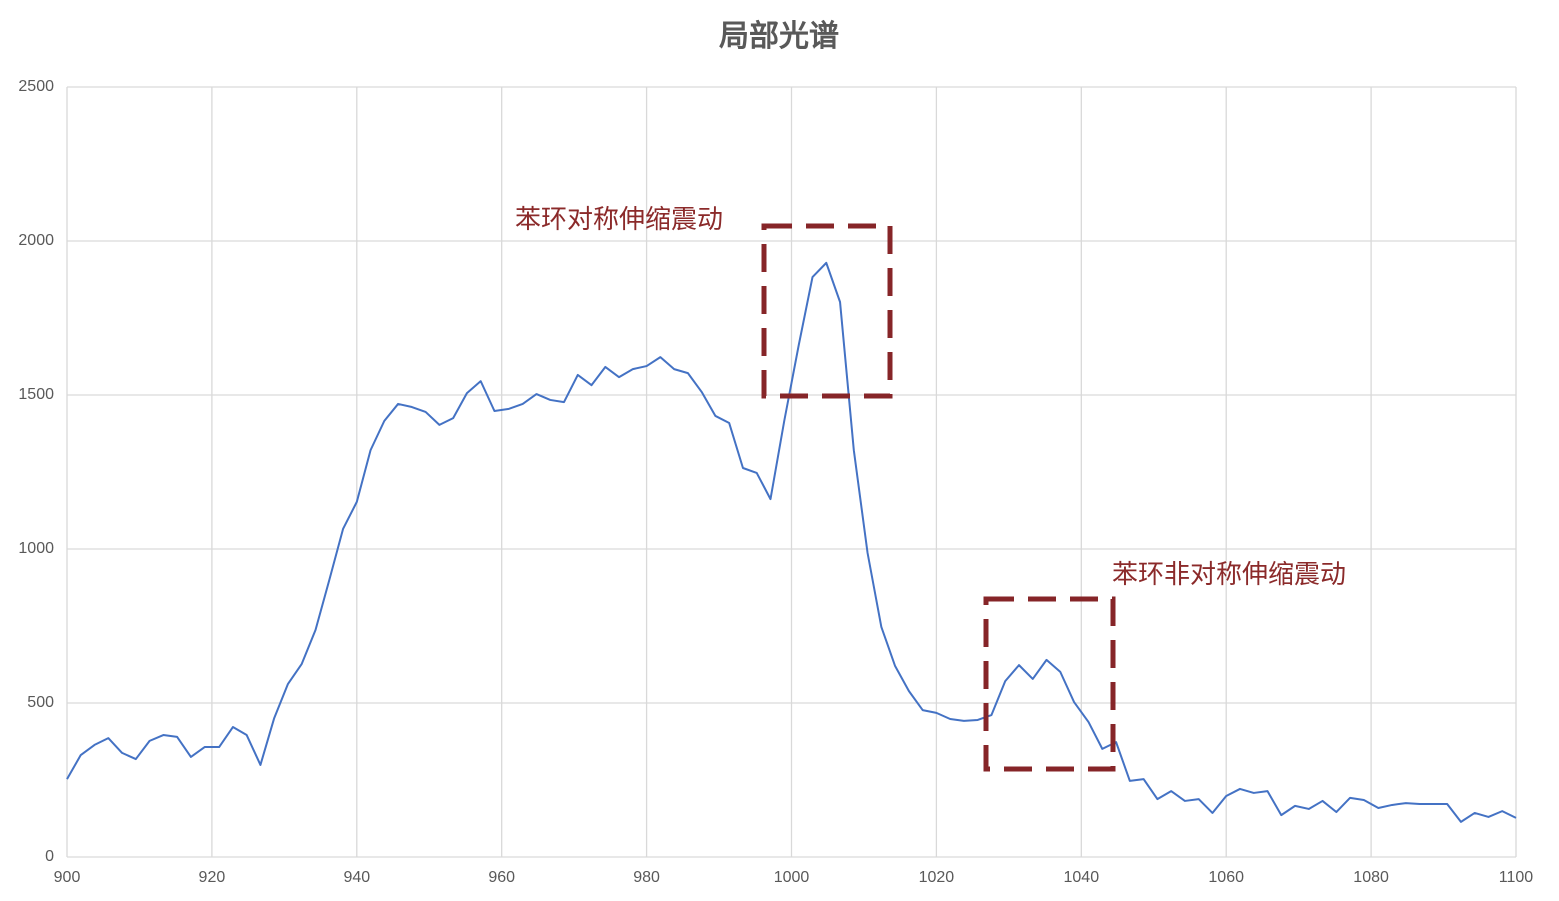 This screenshot has width=1559, height=901. What do you see at coordinates (501, 877) in the screenshot?
I see `x-tick-label: 960` at bounding box center [501, 877].